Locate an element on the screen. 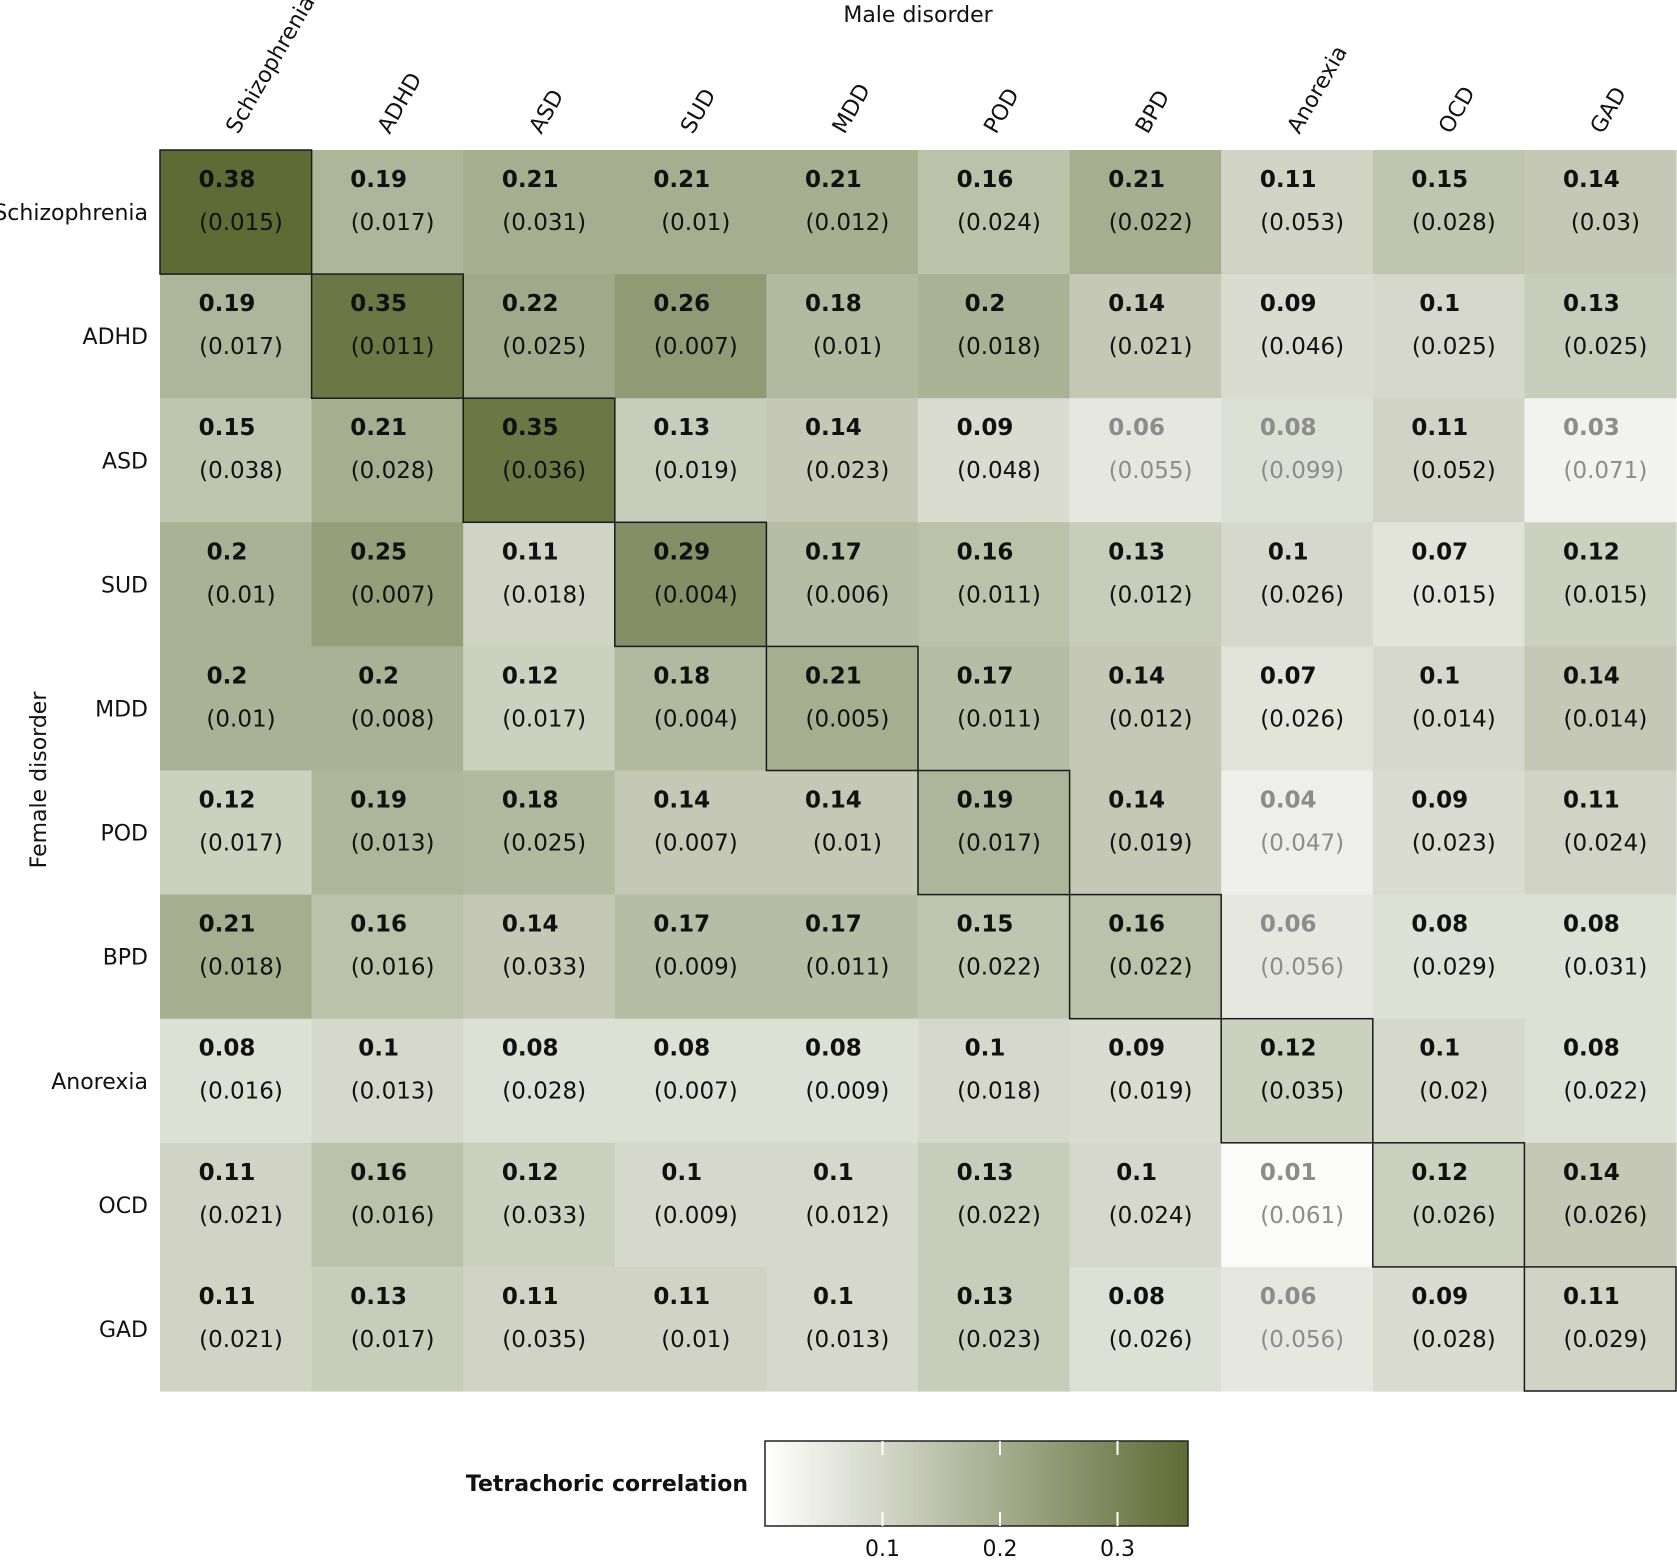  cell-standard-error-label: (0.004) is located at coordinates (696, 719).